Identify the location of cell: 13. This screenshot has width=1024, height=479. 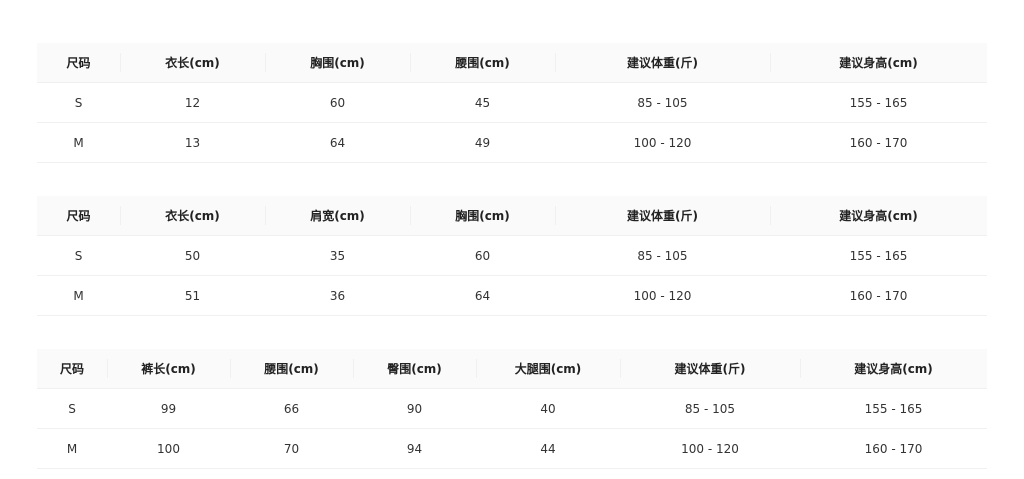
(192, 142).